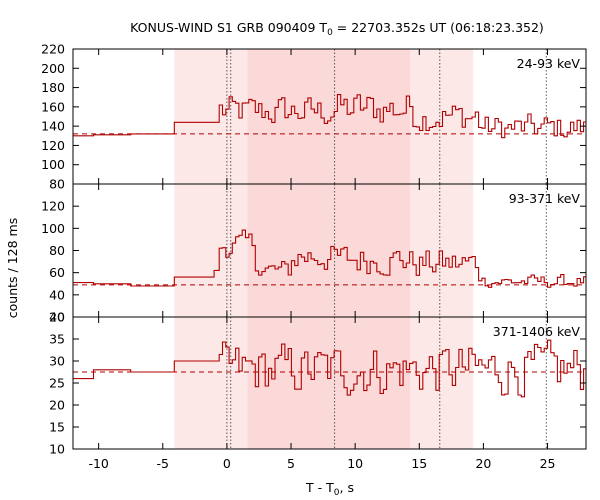 The width and height of the screenshot is (600, 500). I want to click on y-tick-label: 220, so click(53, 49).